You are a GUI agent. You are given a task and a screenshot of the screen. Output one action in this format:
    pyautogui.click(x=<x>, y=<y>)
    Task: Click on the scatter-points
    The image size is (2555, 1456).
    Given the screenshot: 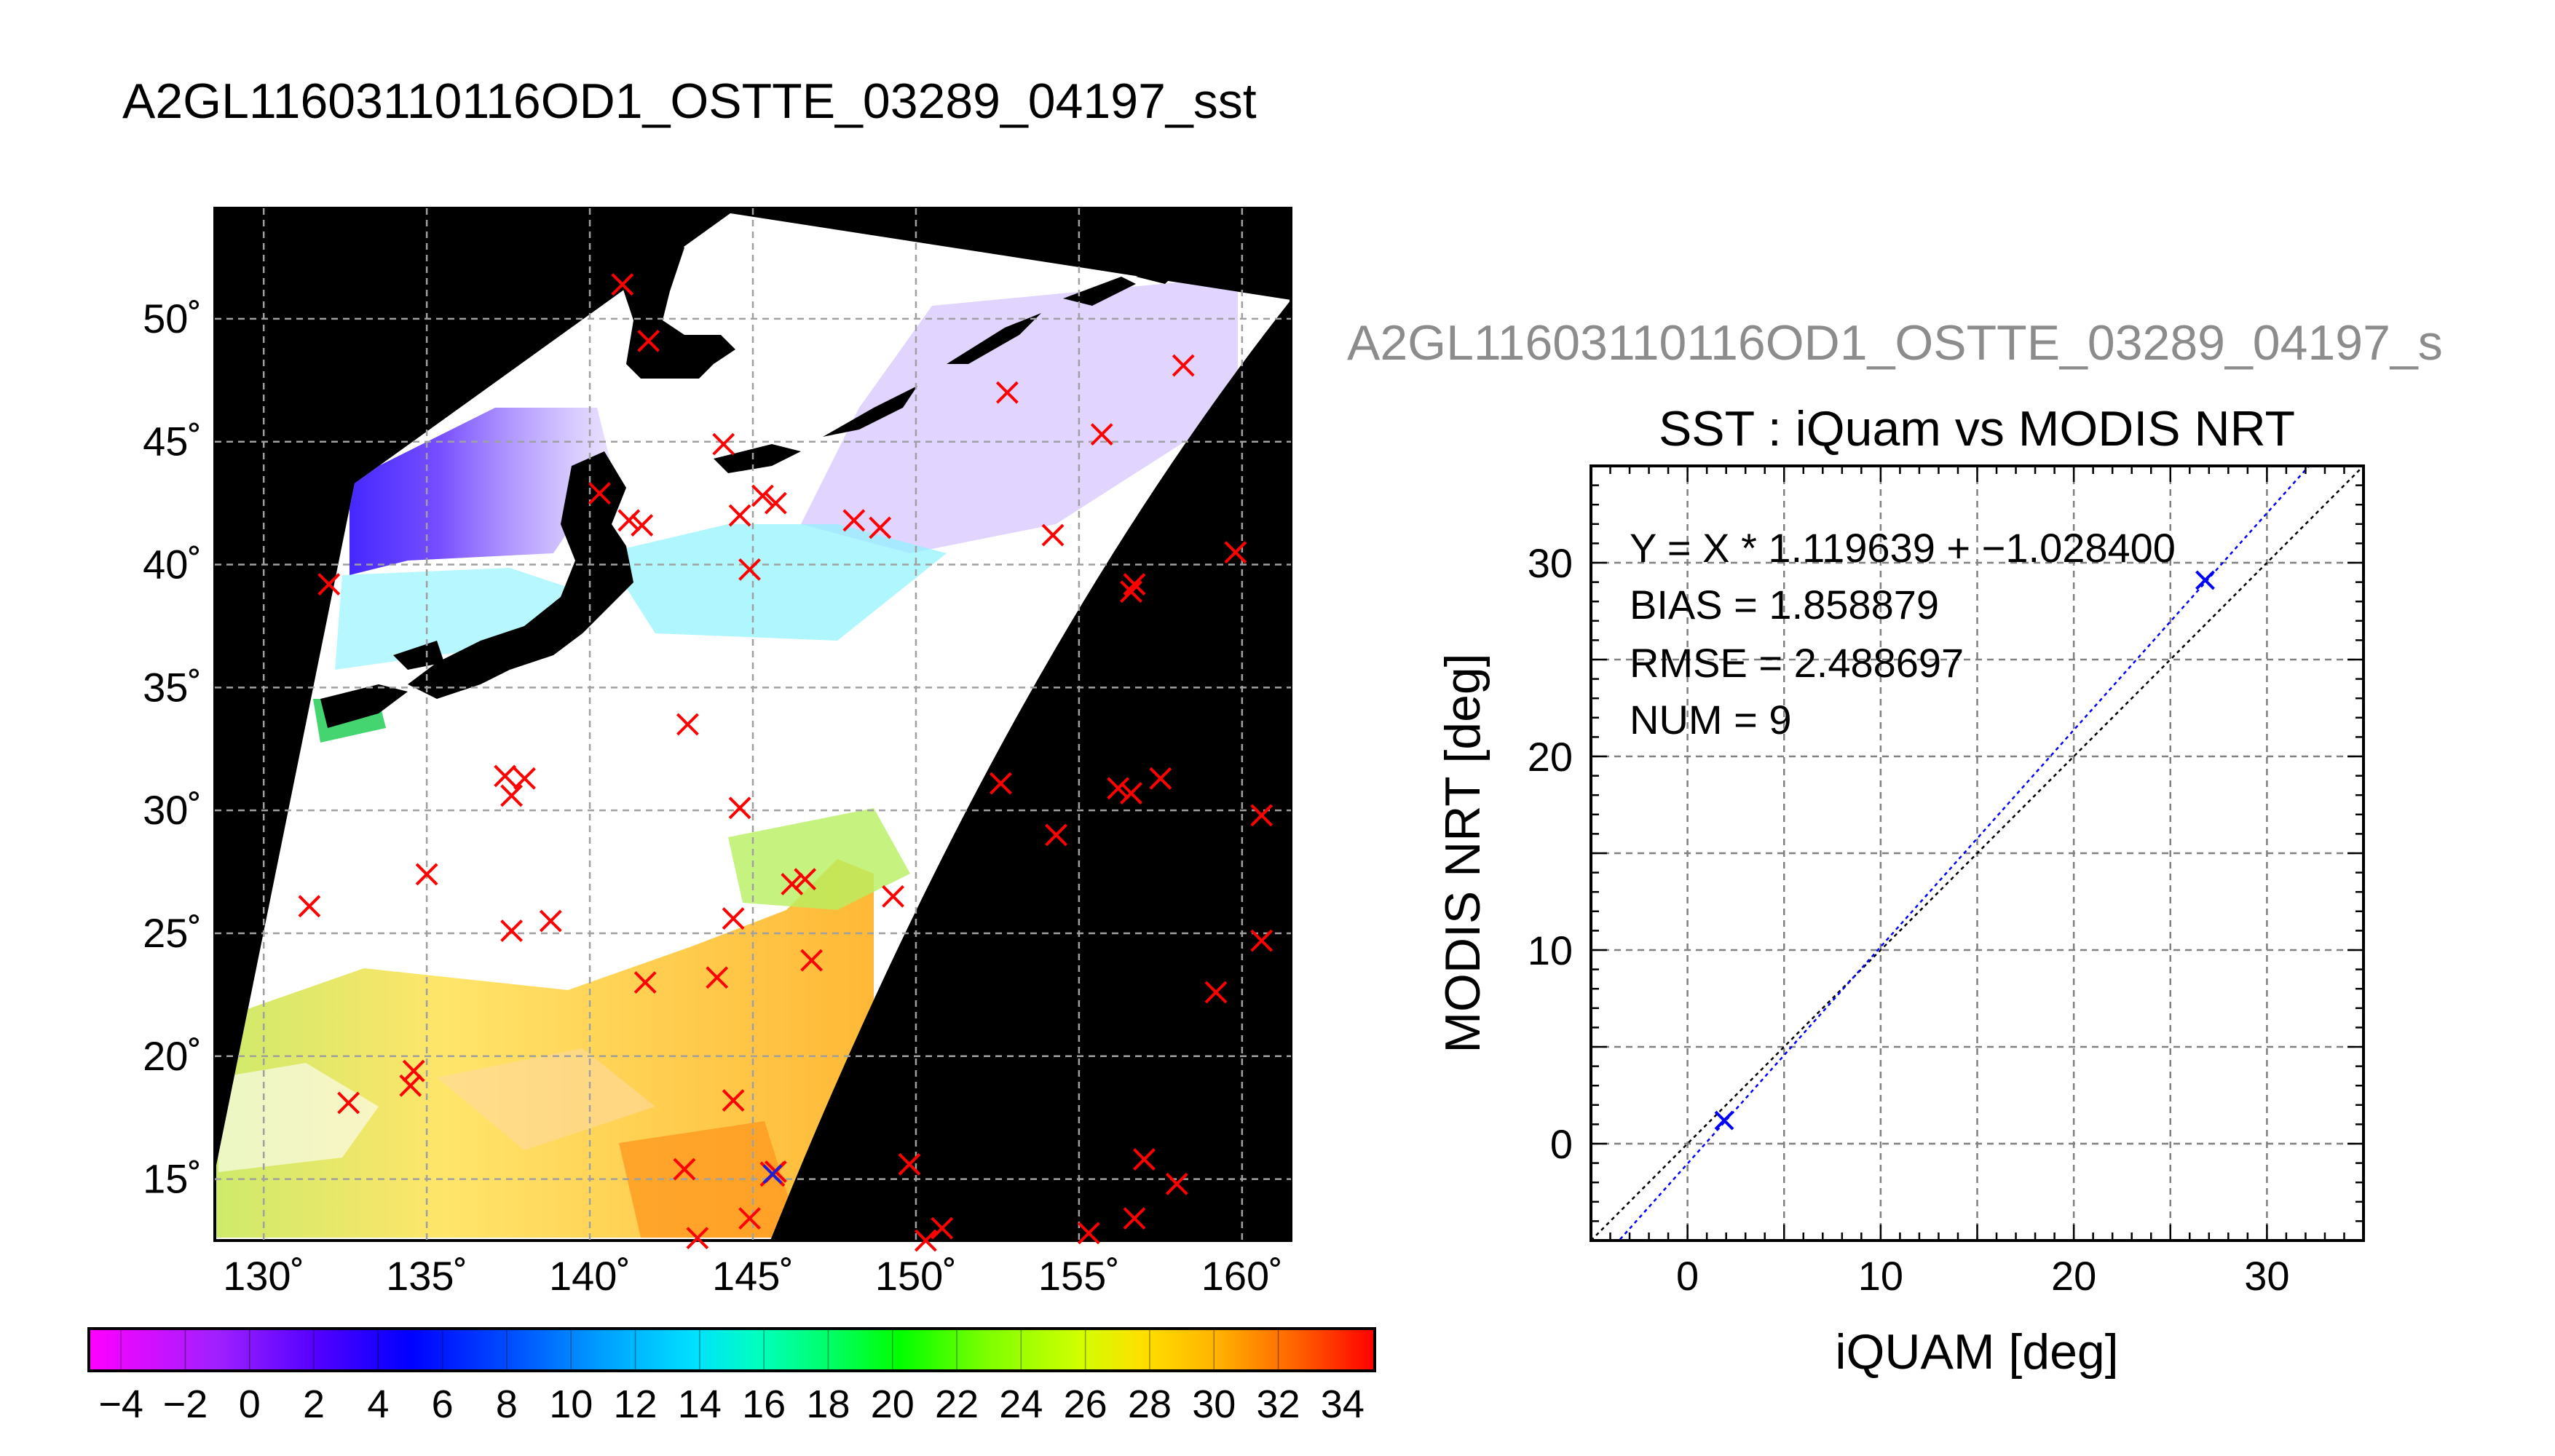 What is the action you would take?
    pyautogui.click(x=1964, y=850)
    